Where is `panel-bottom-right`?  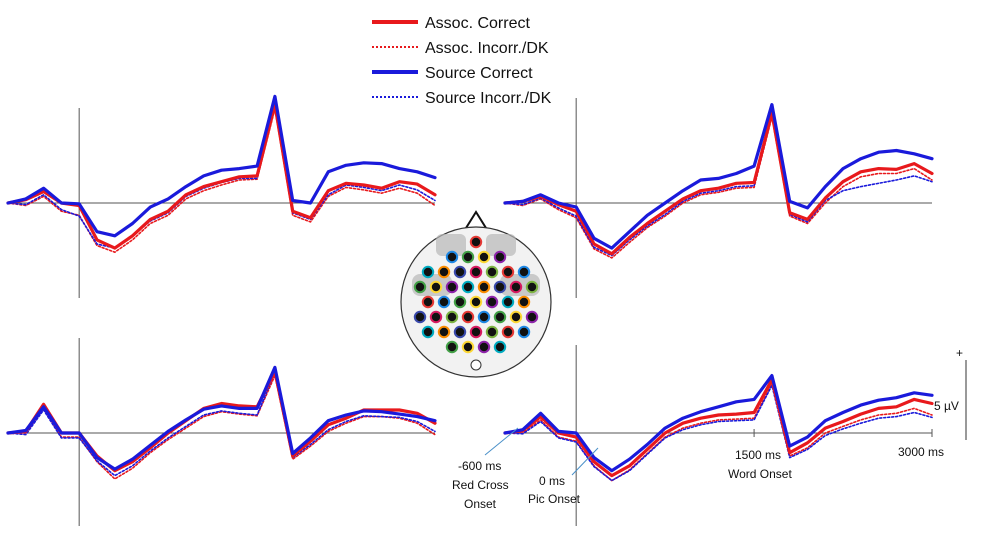
panel-bottom-right is located at coordinates (718, 435).